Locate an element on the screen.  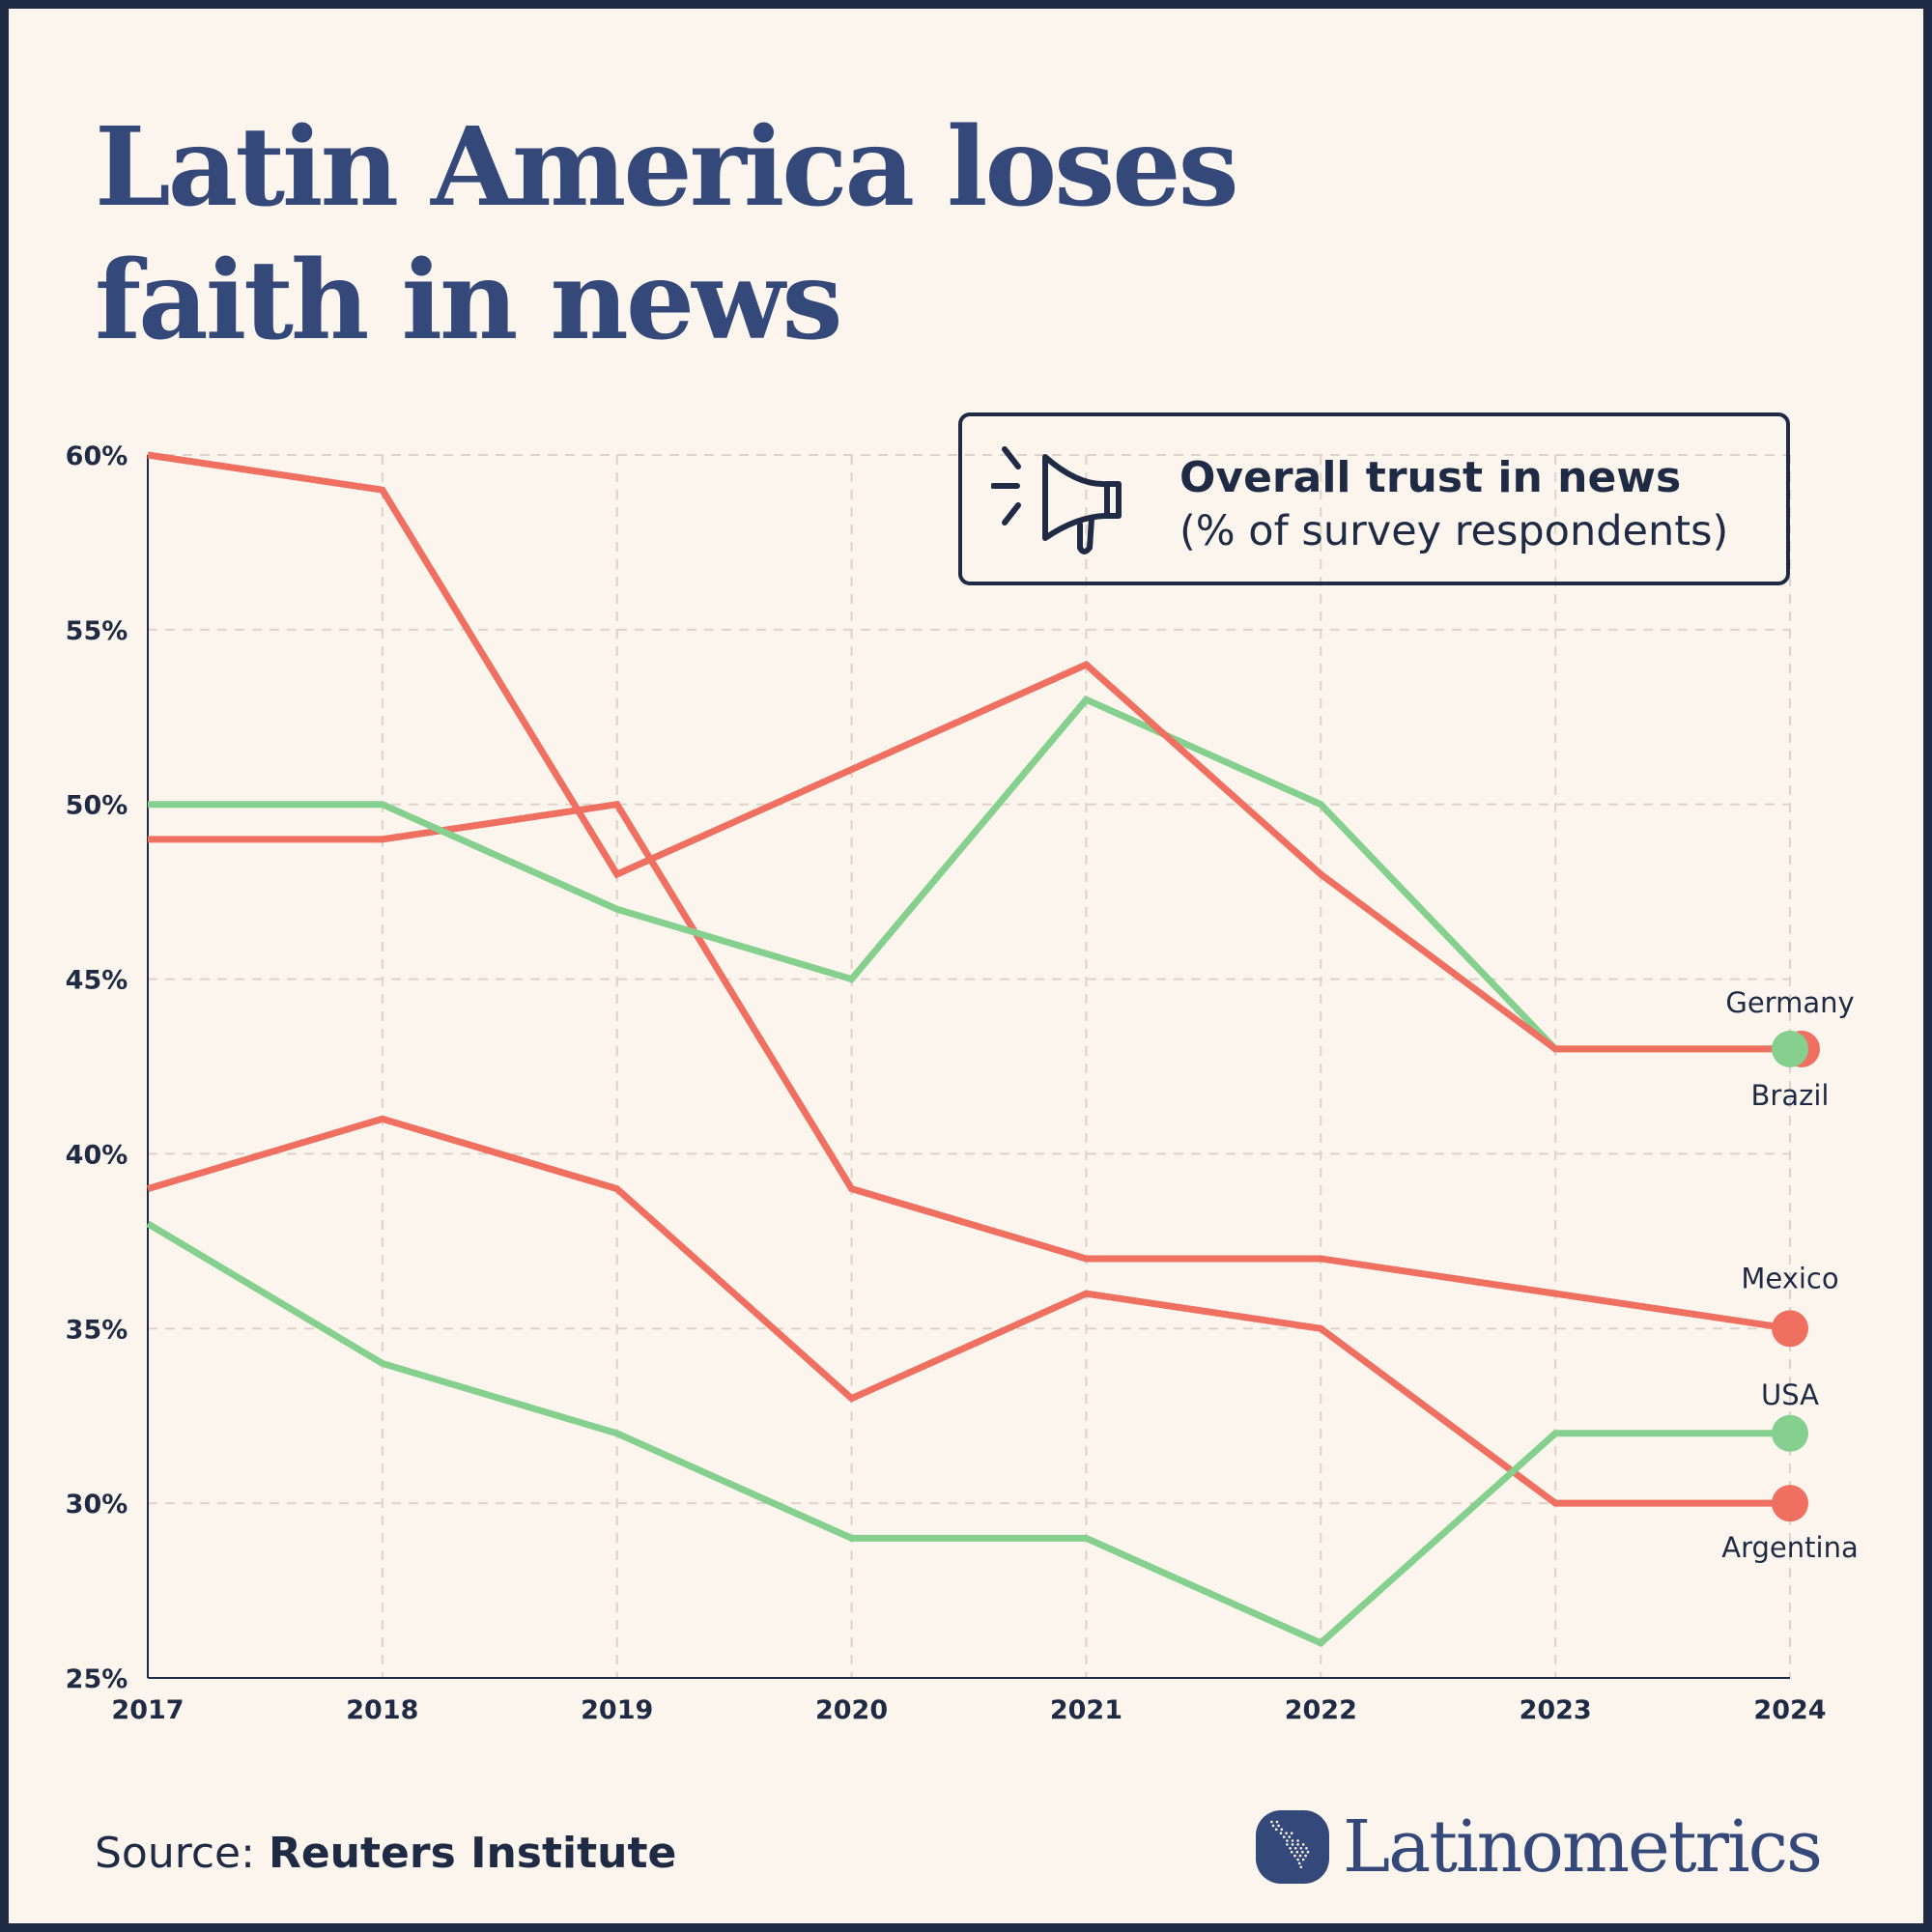
y-tick-label: 45% is located at coordinates (97, 981).